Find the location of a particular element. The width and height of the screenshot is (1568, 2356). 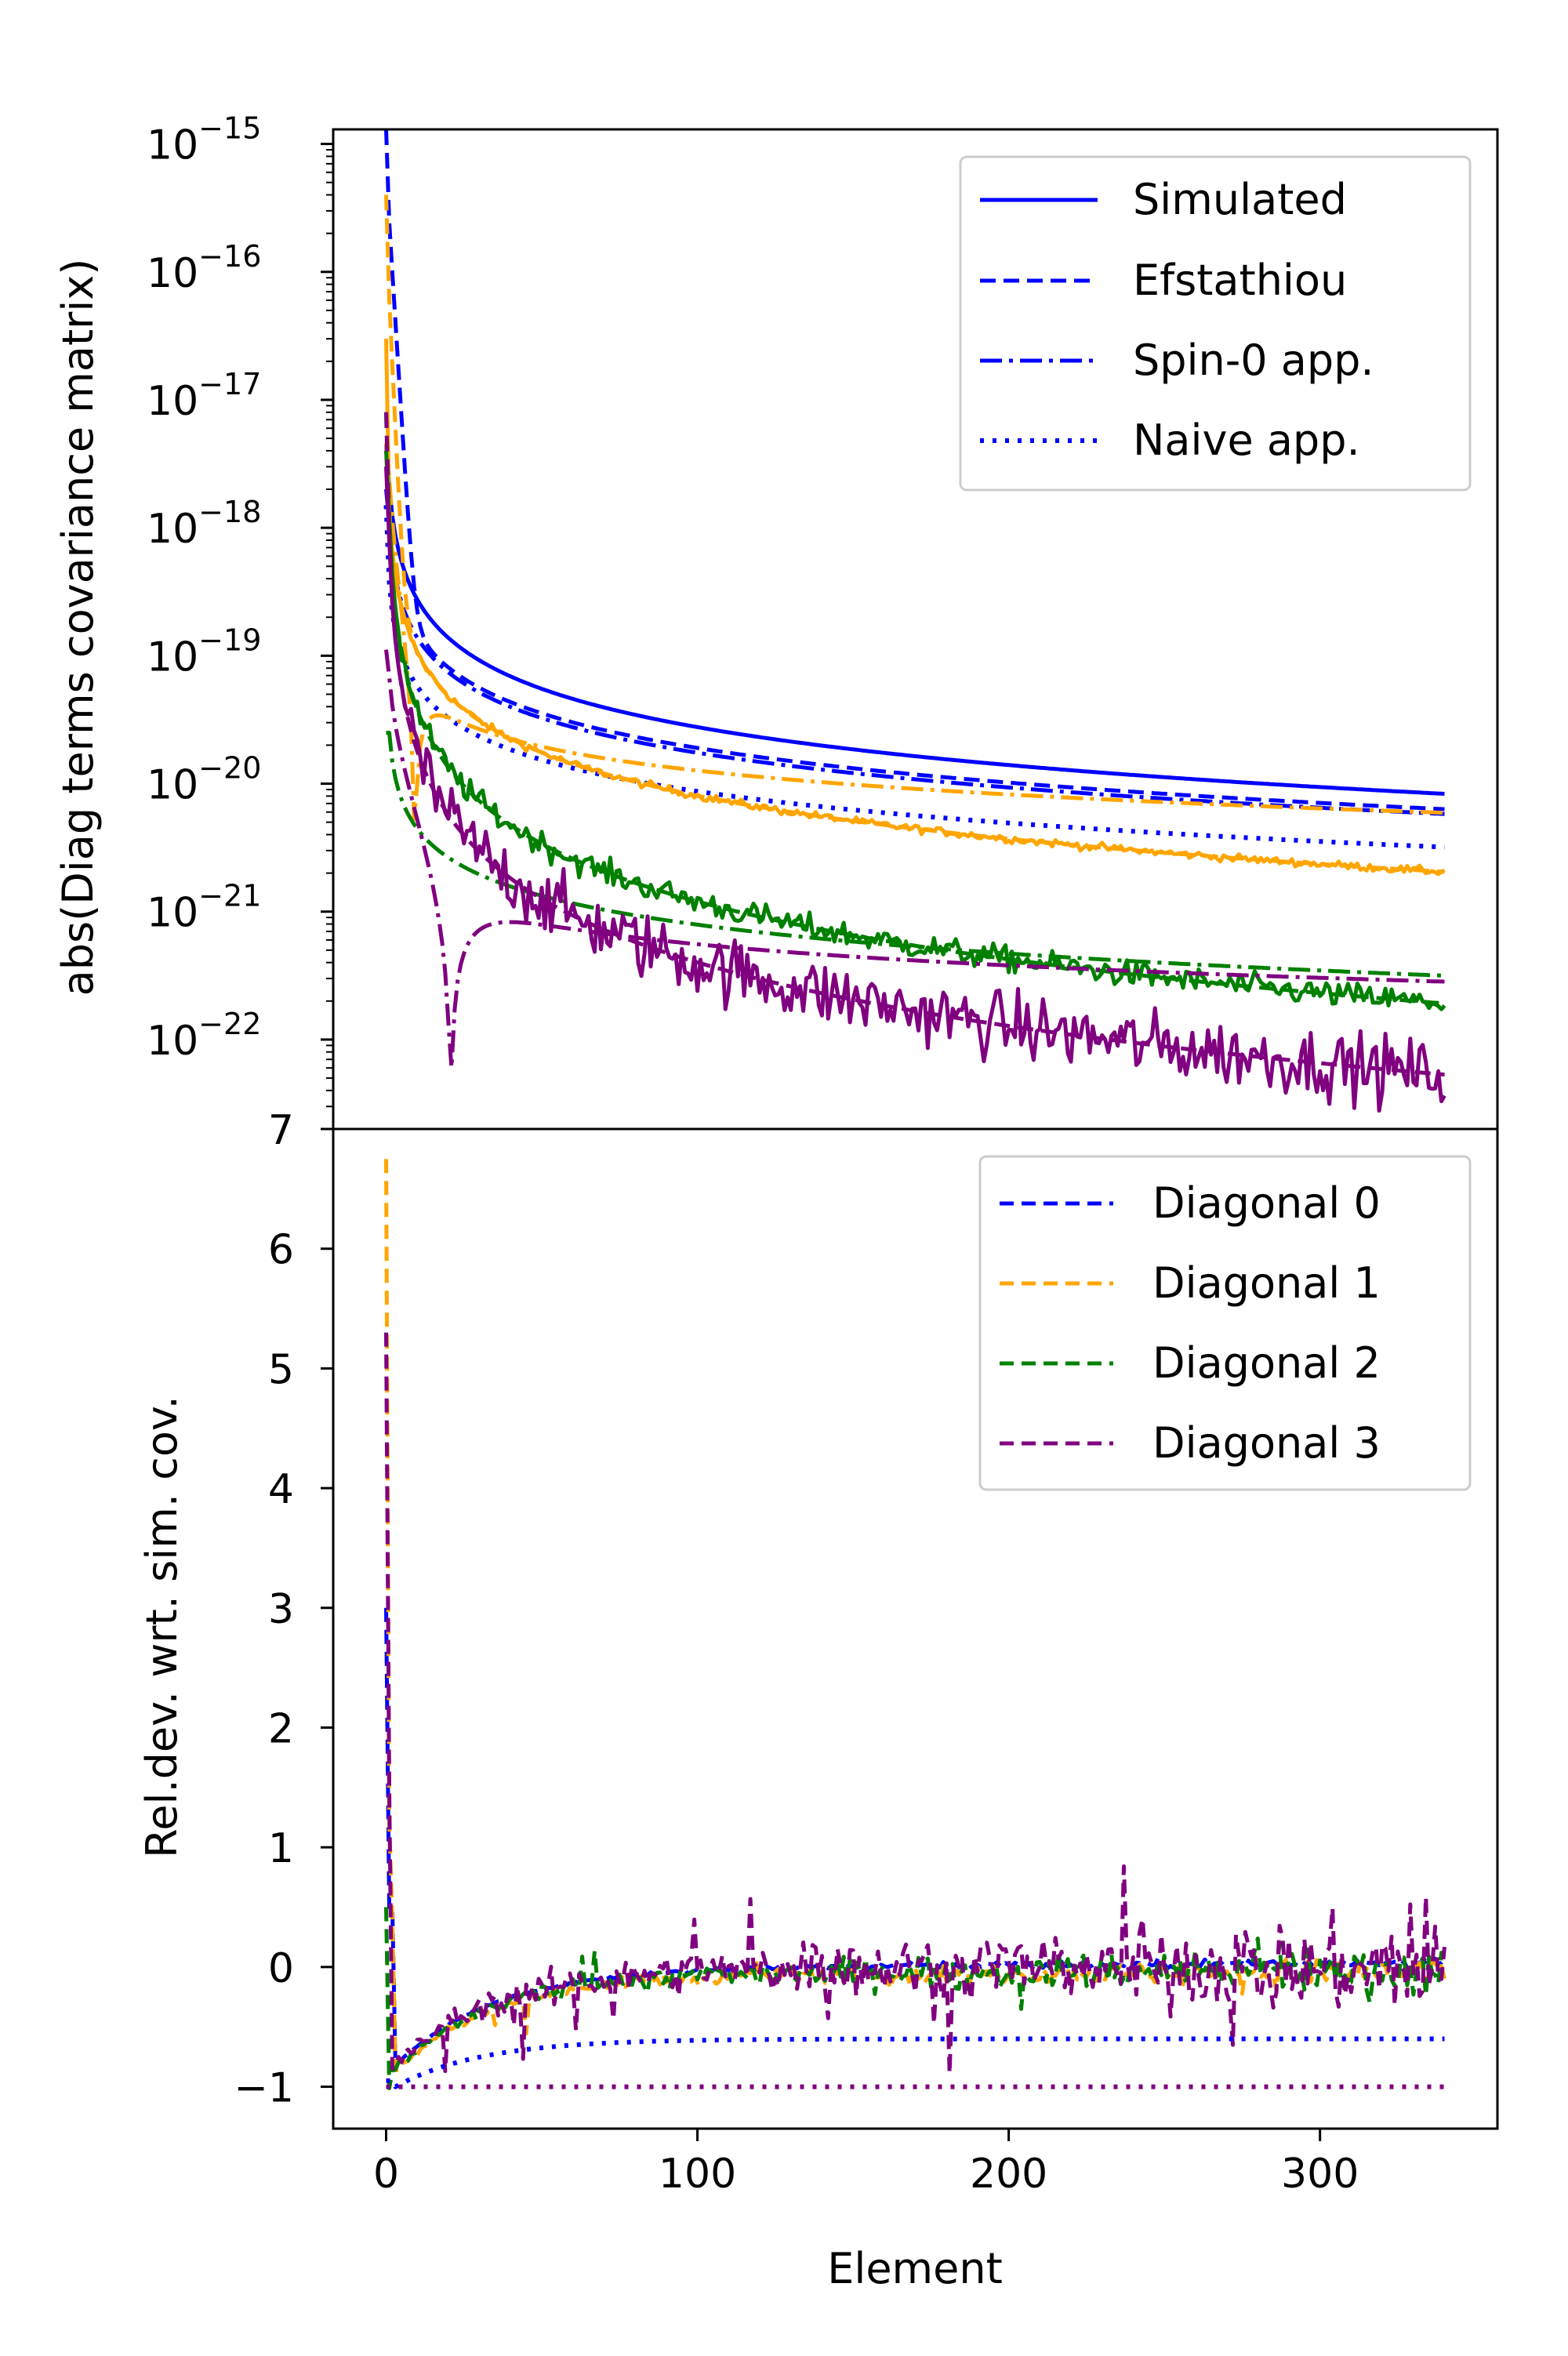

bottom-legend-box is located at coordinates (1225, 1323).